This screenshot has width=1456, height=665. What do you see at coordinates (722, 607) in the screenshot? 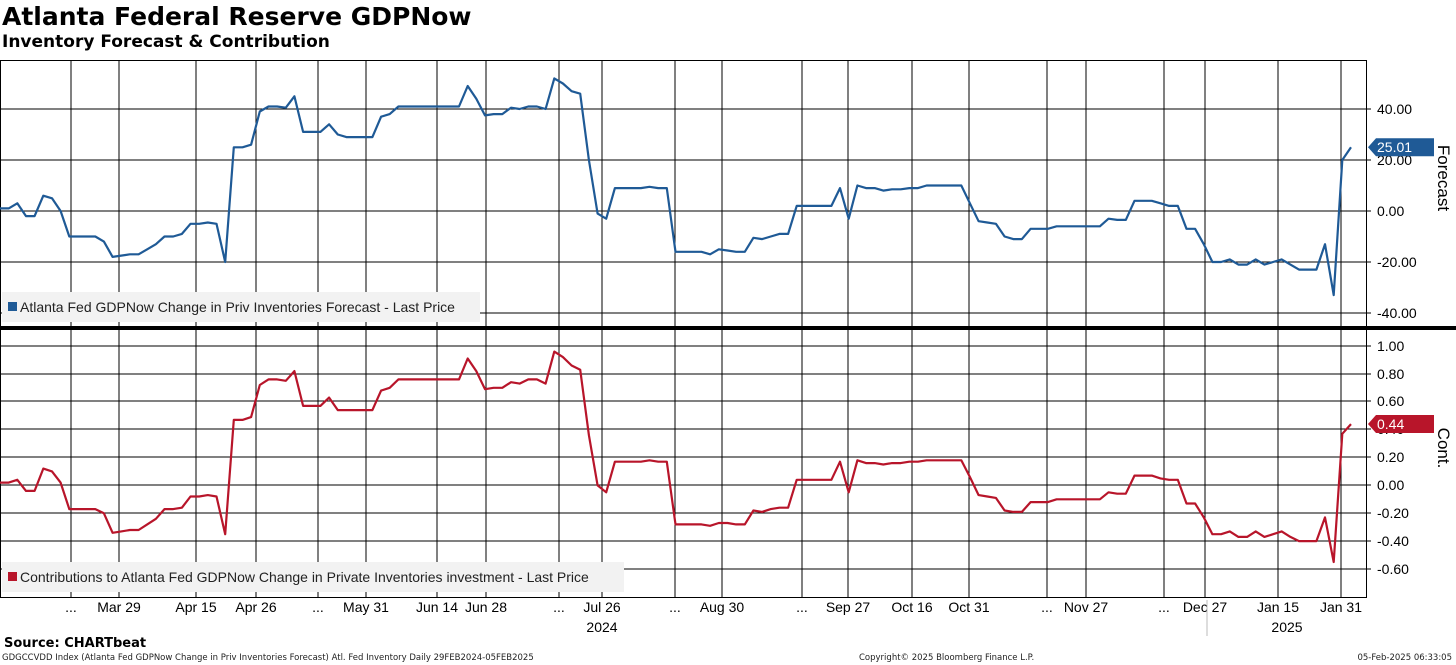
I see `x-tick-label: Aug 30` at bounding box center [722, 607].